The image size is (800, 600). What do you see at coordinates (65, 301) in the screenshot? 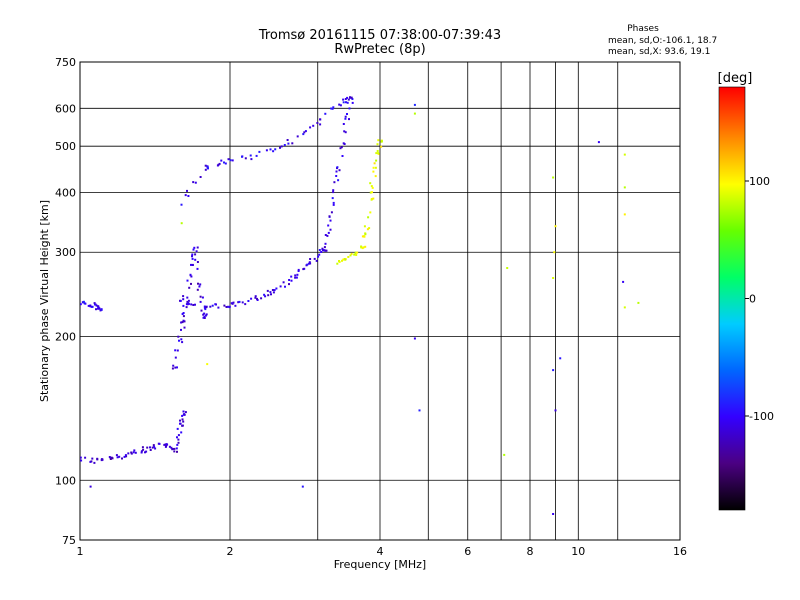
I see `y-axis-ticks: 75 100 200 300 400 500 600 750` at bounding box center [65, 301].